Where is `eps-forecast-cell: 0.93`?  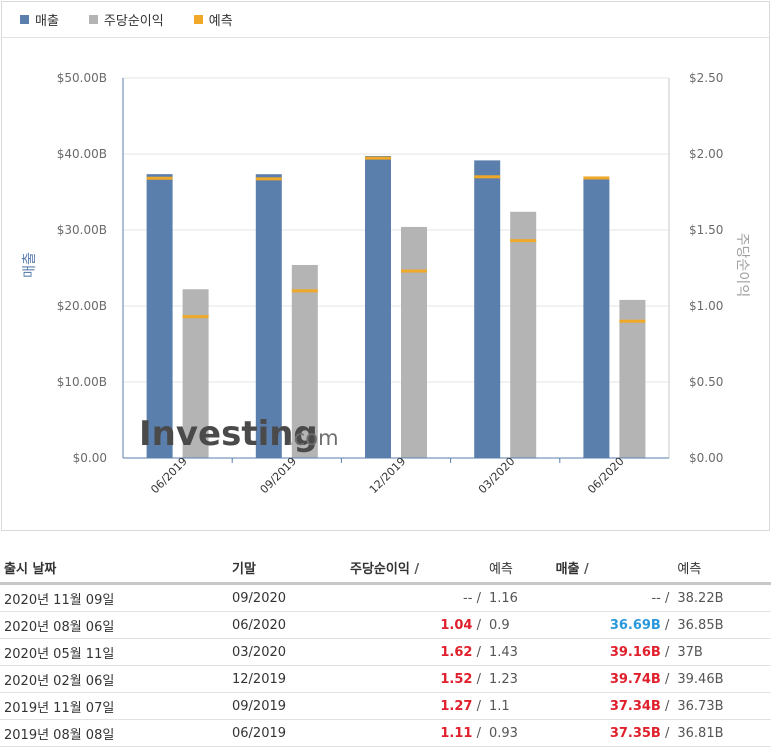 eps-forecast-cell: 0.93 is located at coordinates (518, 733).